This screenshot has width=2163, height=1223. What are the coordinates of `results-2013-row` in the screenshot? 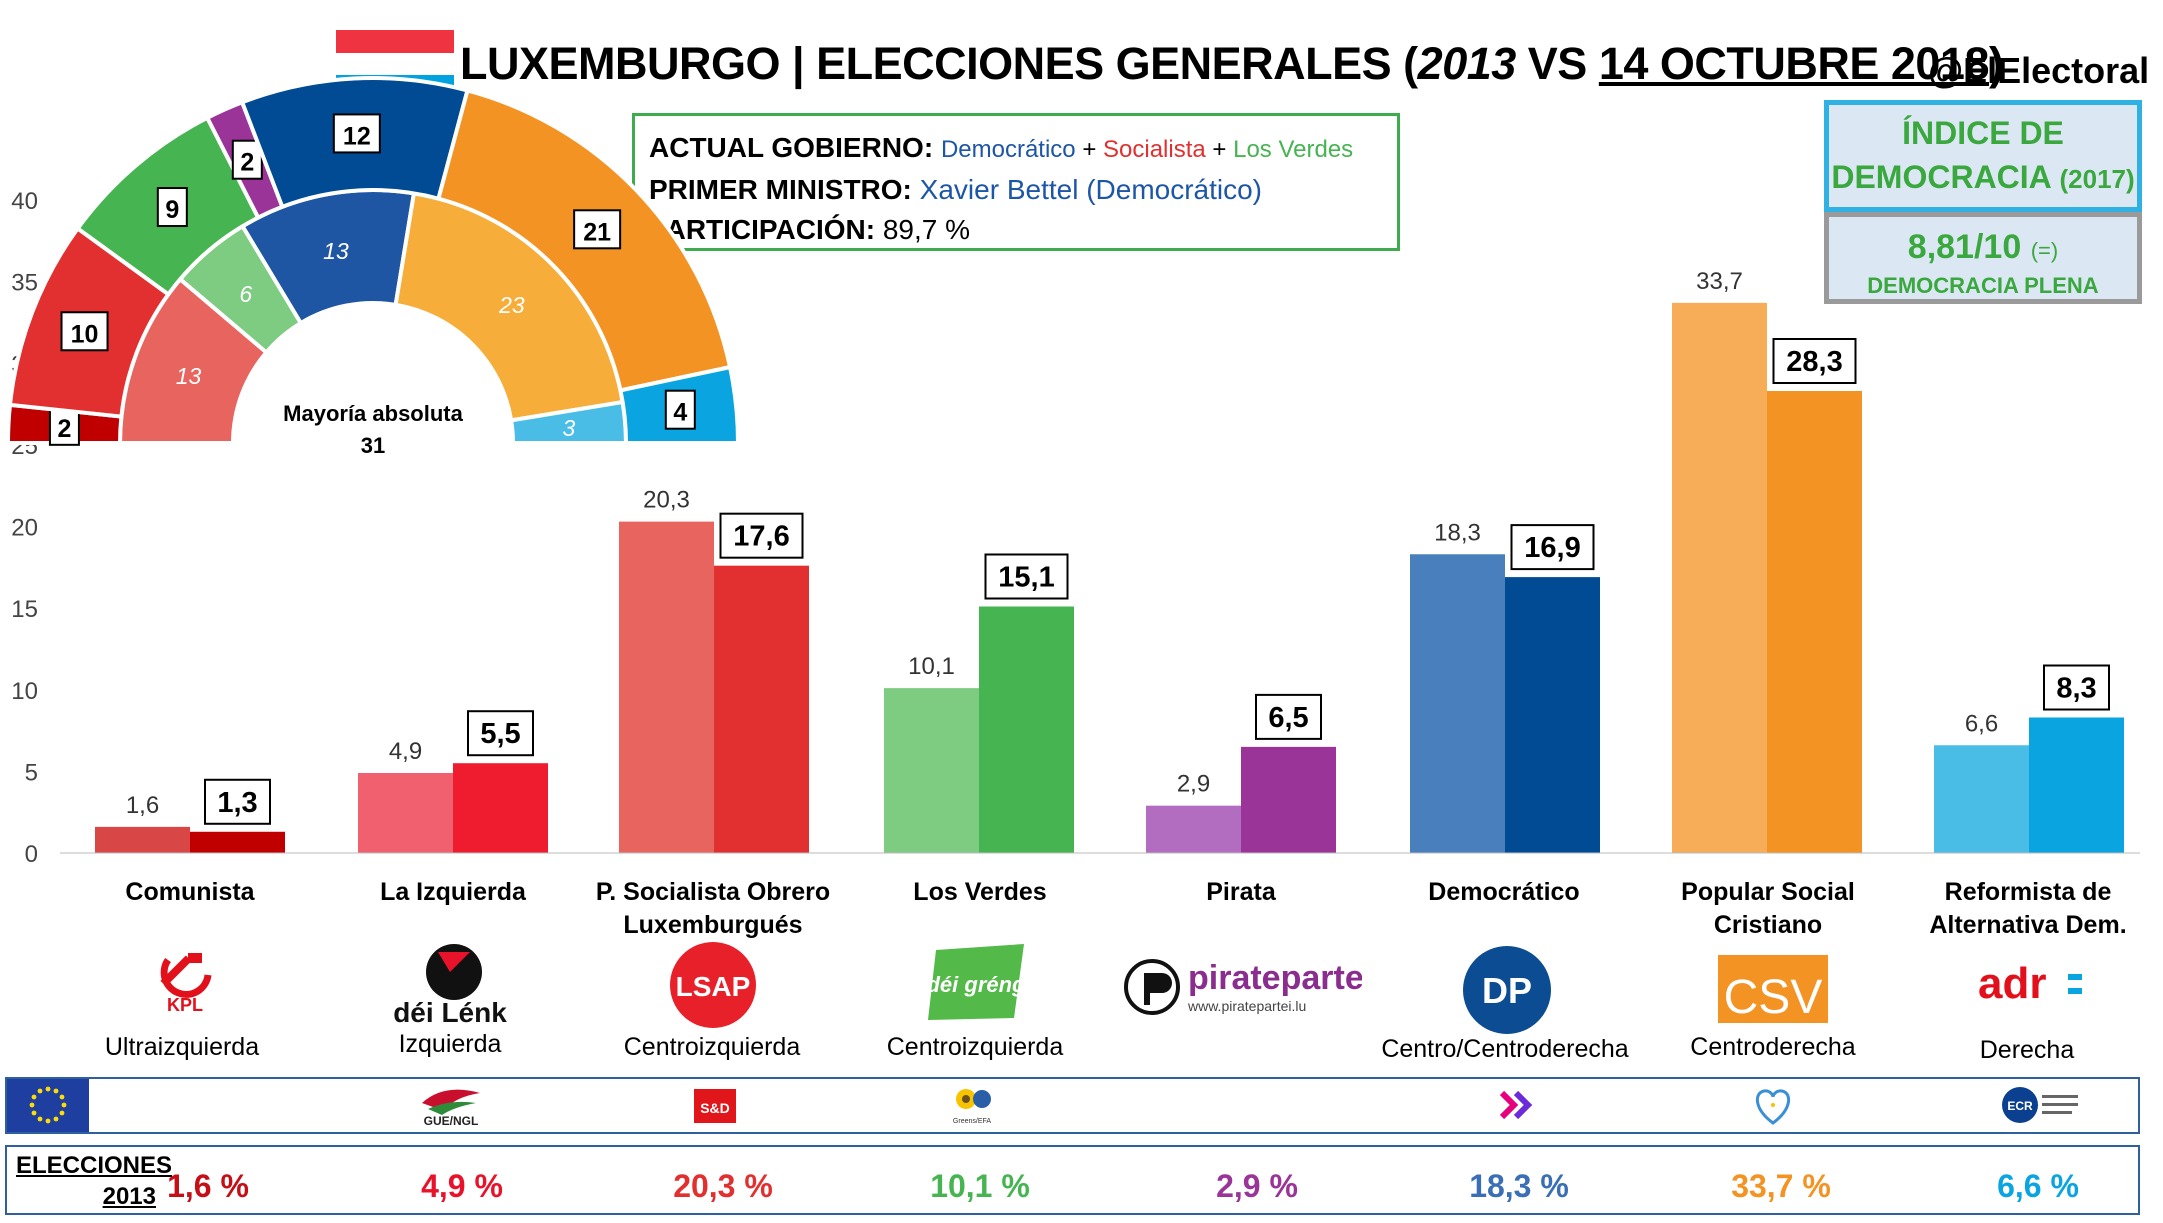 It's located at (1072, 1180).